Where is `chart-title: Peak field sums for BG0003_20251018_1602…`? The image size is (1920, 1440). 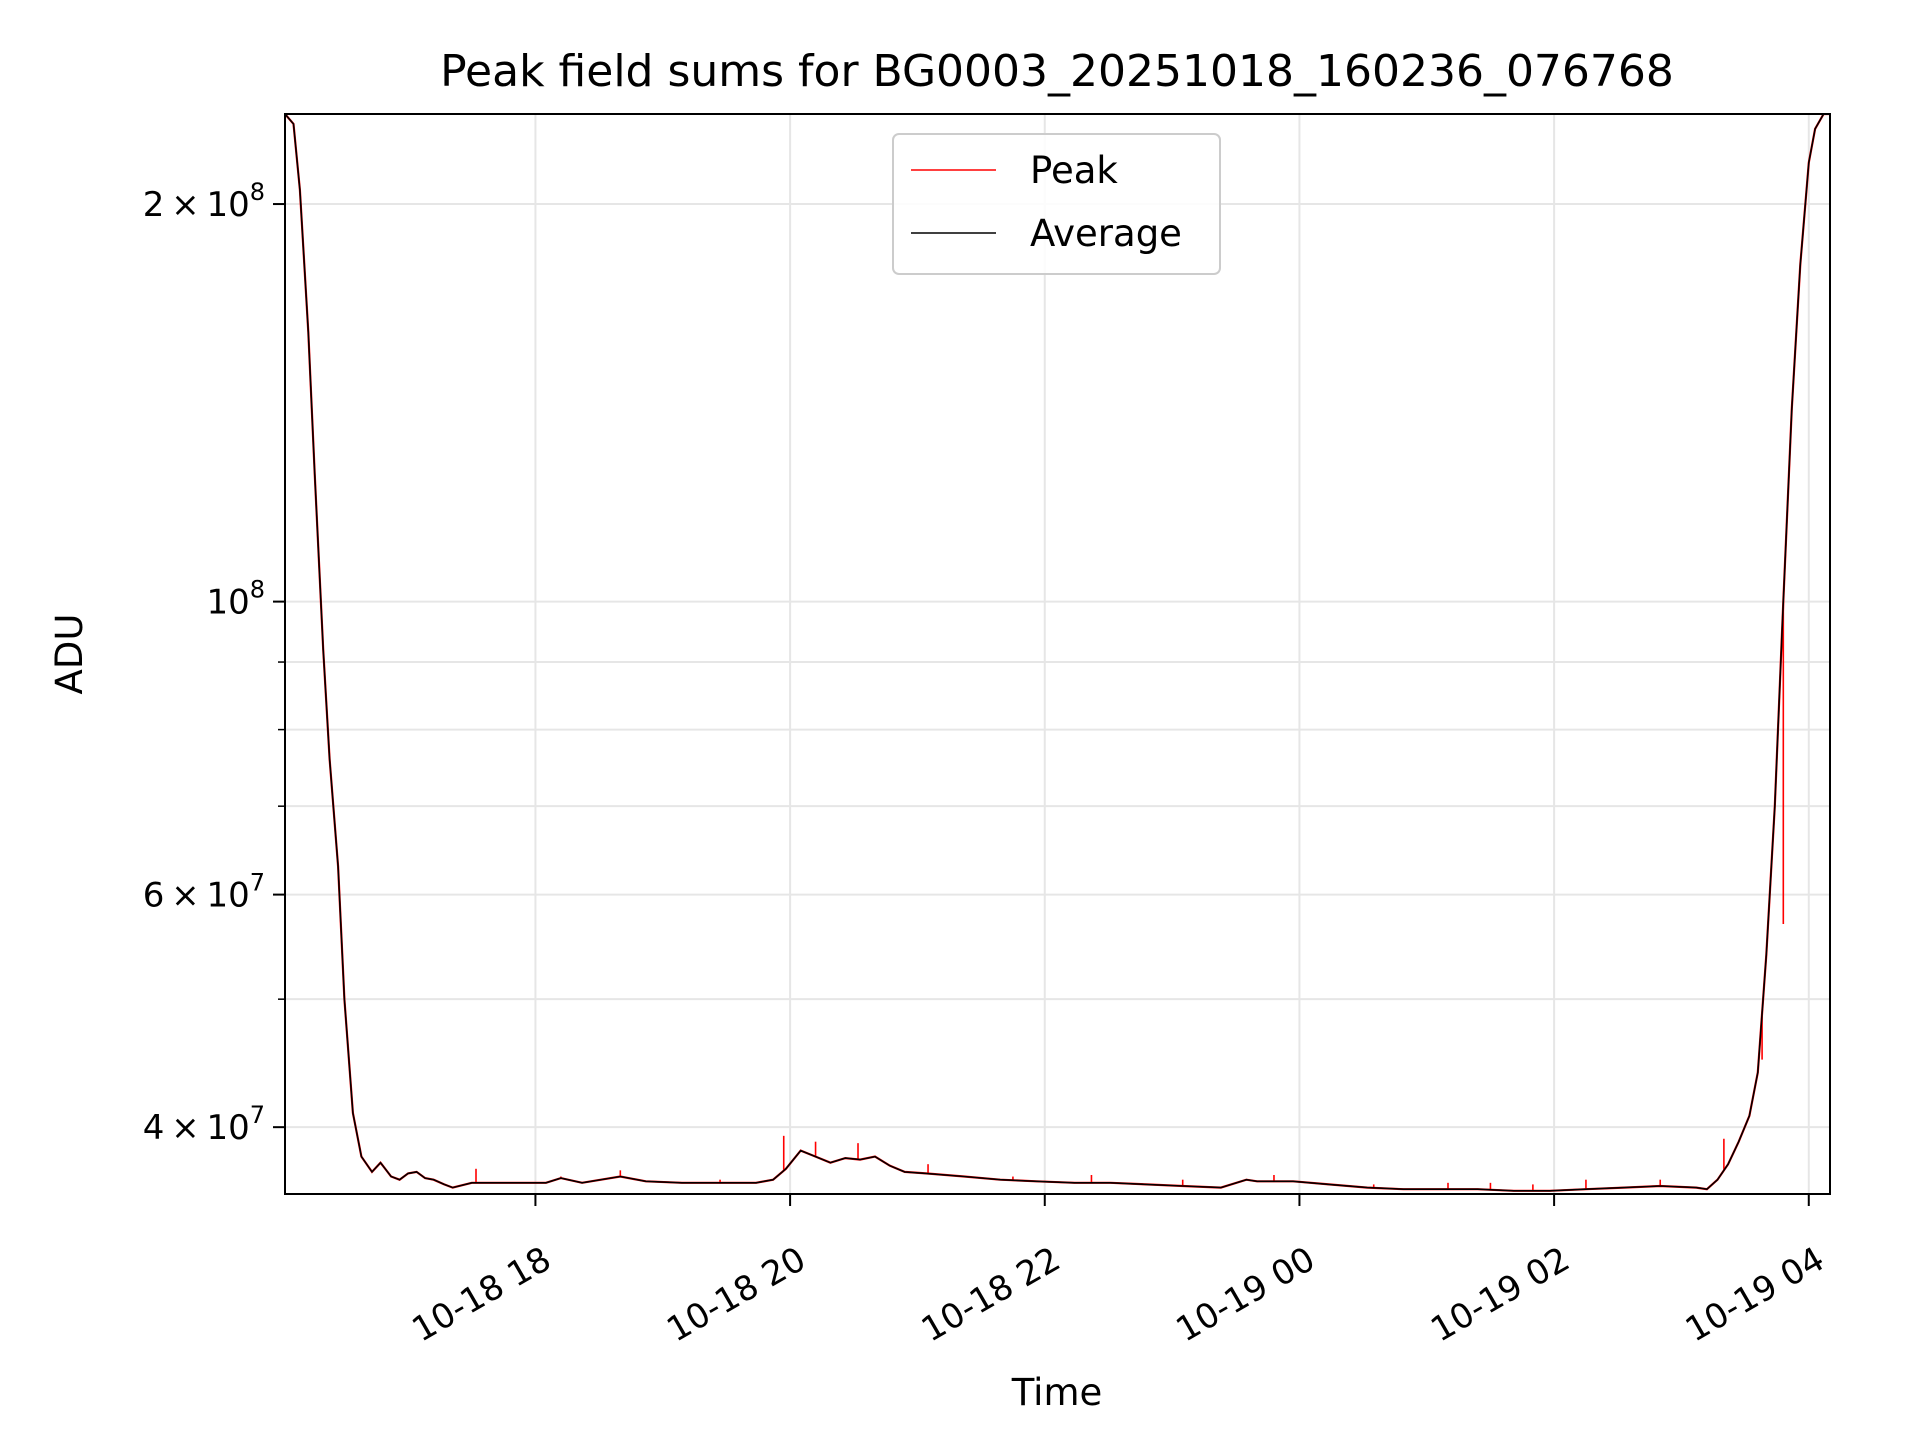 chart-title: Peak field sums for BG0003_20251018_1602… is located at coordinates (1057, 71).